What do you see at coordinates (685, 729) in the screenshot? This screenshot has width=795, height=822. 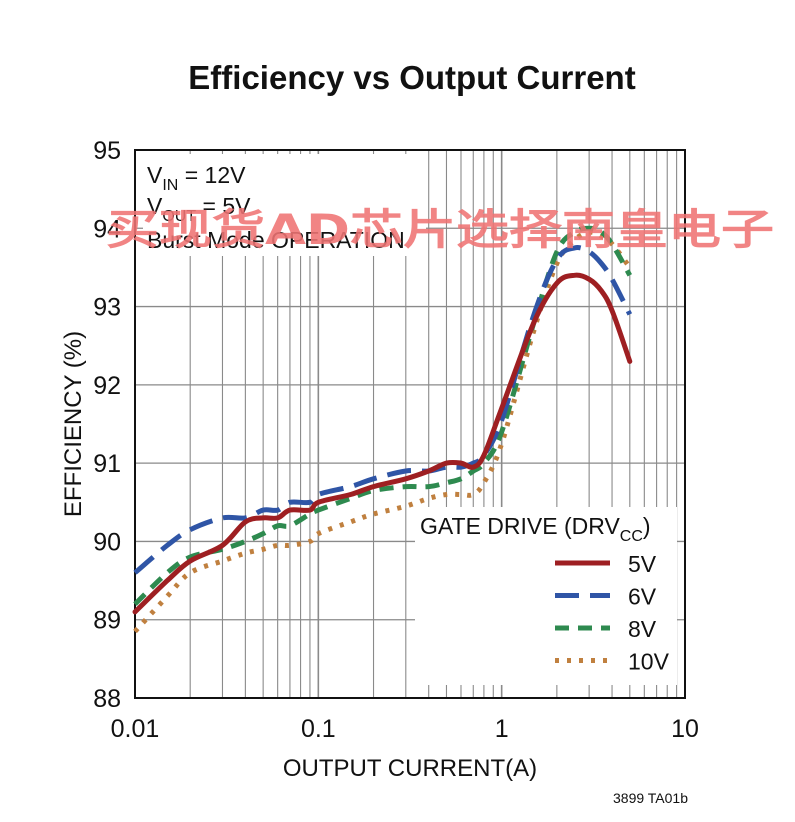 I see `x-tick-label: 10` at bounding box center [685, 729].